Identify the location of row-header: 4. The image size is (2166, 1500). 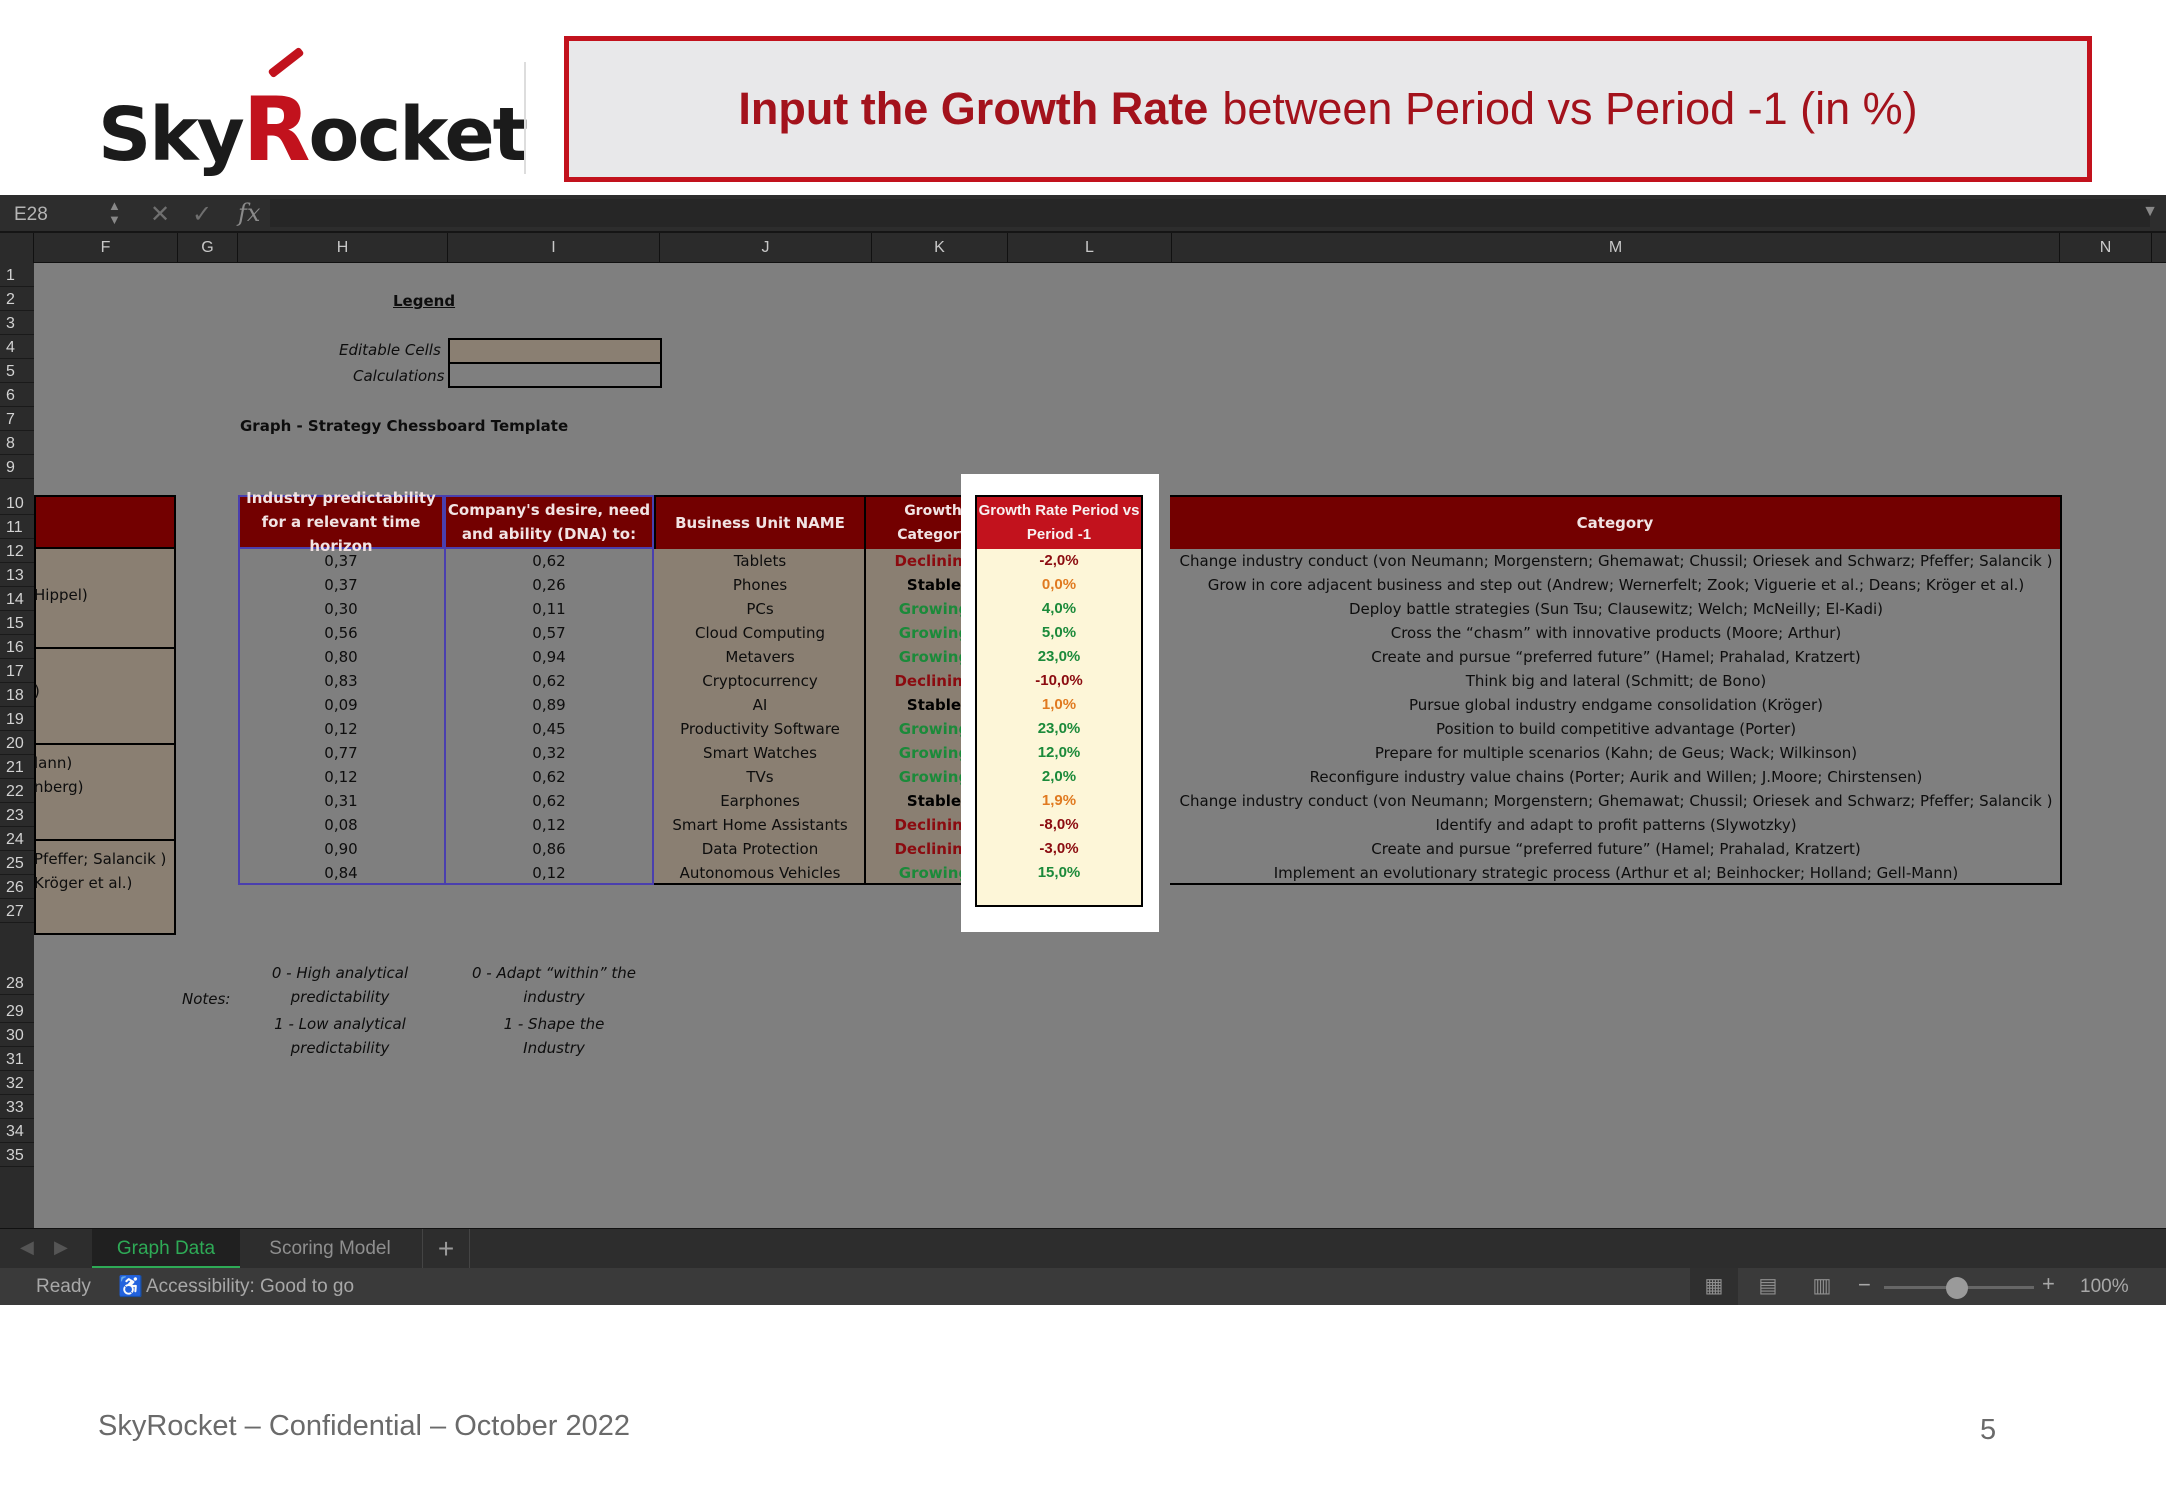
(17, 347).